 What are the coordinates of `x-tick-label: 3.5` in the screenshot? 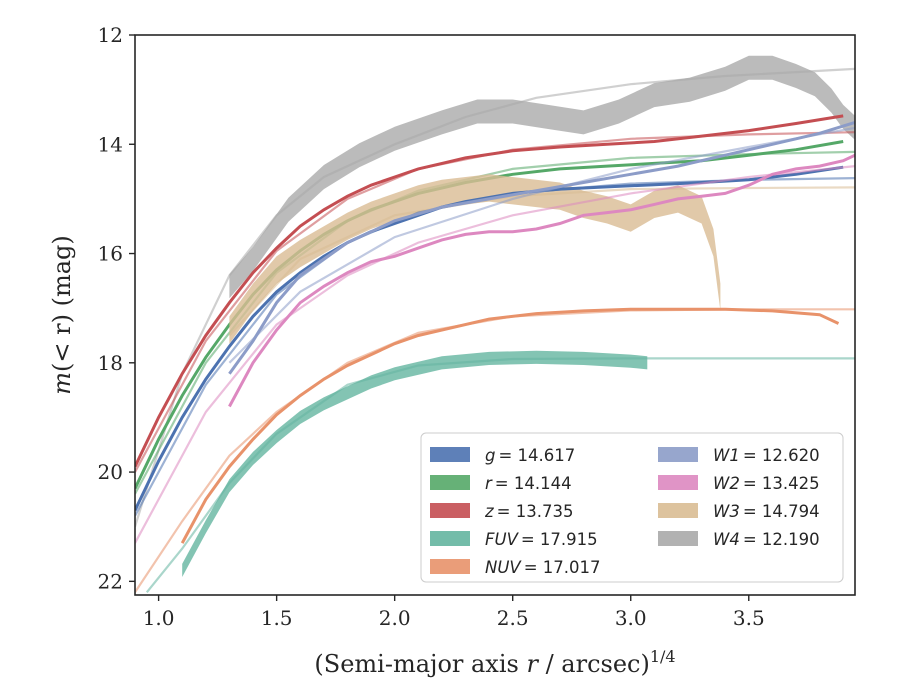 It's located at (749, 618).